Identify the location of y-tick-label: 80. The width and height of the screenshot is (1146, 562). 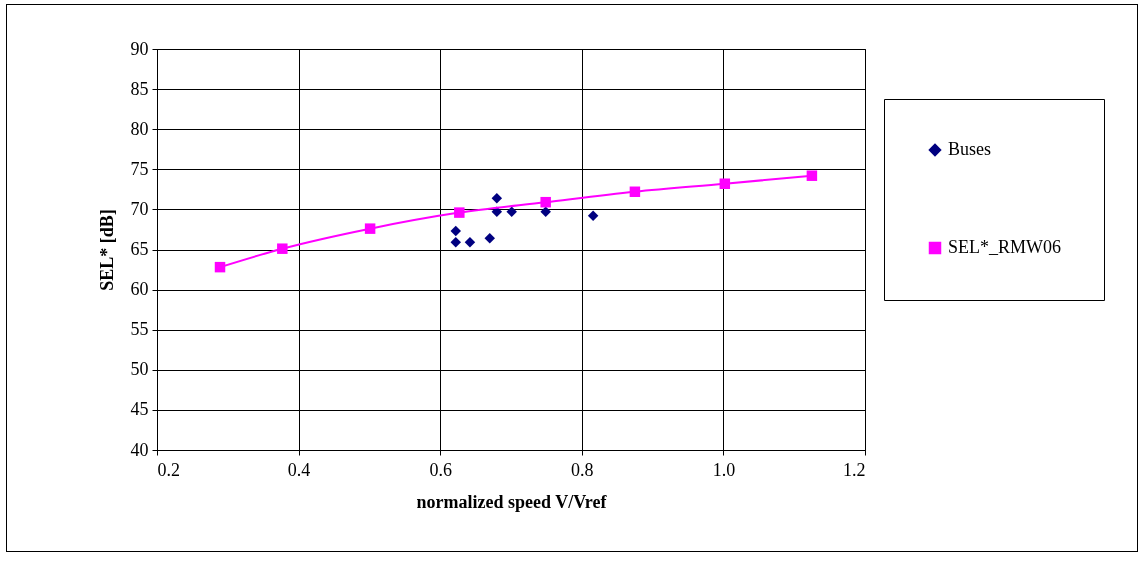
(139, 128).